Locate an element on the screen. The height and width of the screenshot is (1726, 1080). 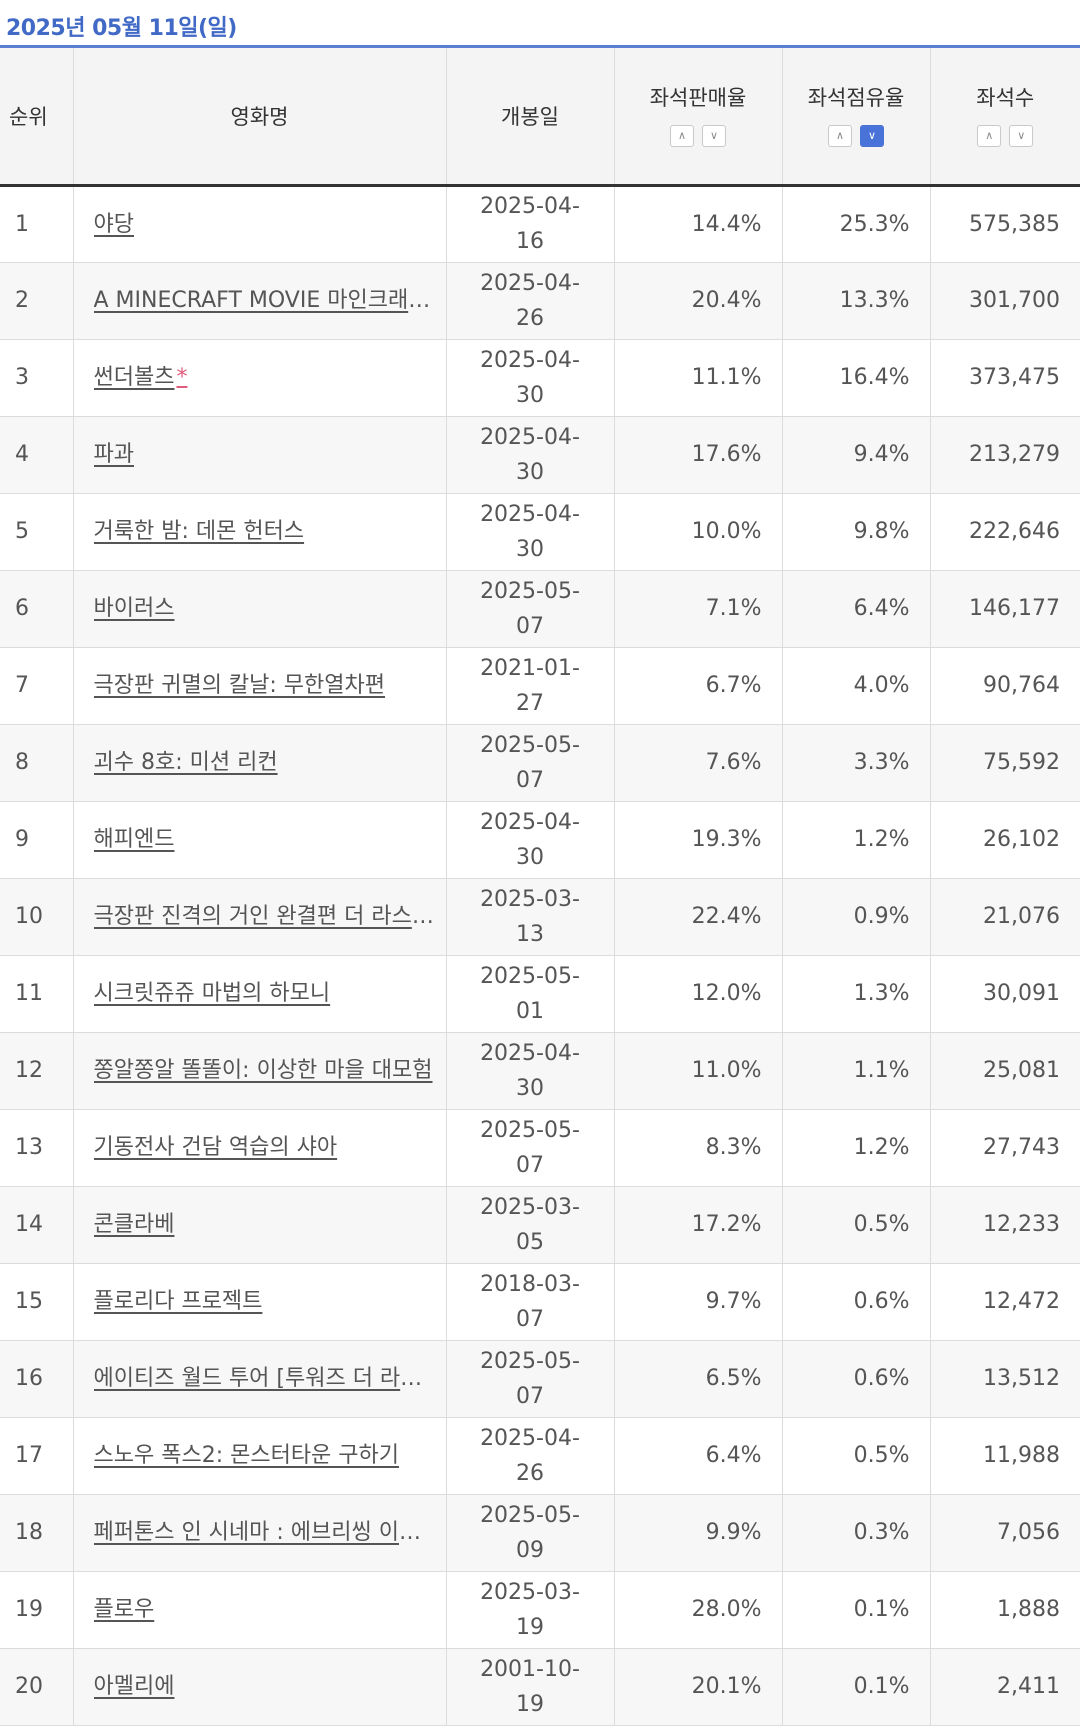
title-wrapper: 해피엔드 is located at coordinates (266, 839).